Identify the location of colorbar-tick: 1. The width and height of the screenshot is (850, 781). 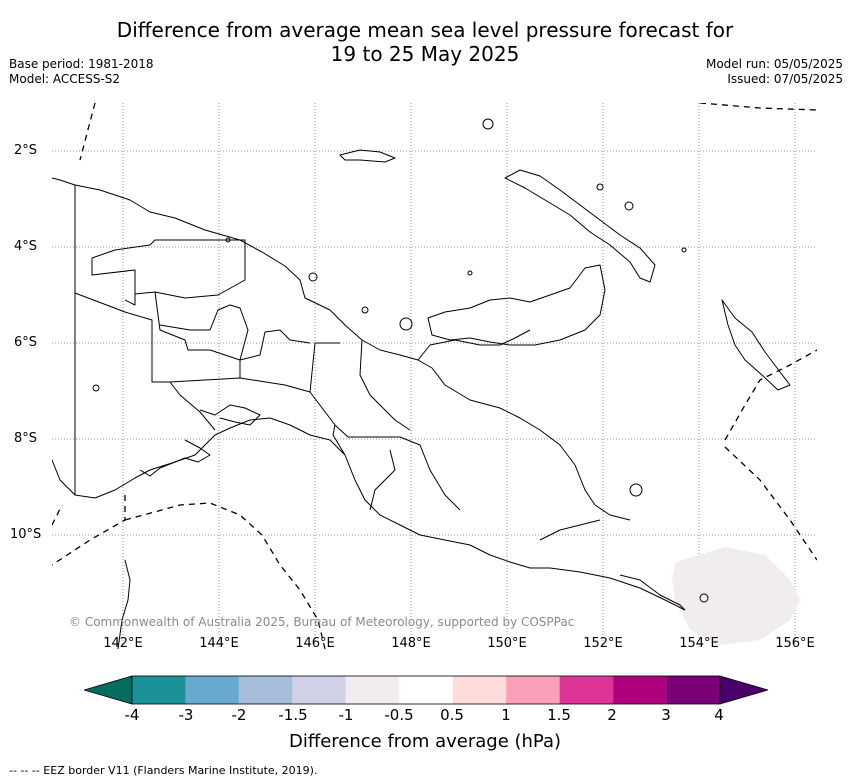
(506, 715).